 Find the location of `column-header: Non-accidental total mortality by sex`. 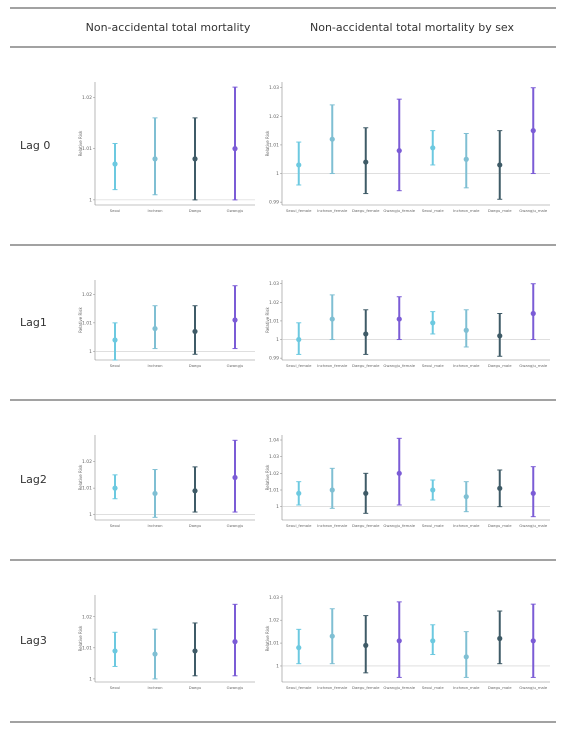

column-header: Non-accidental total mortality by sex is located at coordinates (412, 27).